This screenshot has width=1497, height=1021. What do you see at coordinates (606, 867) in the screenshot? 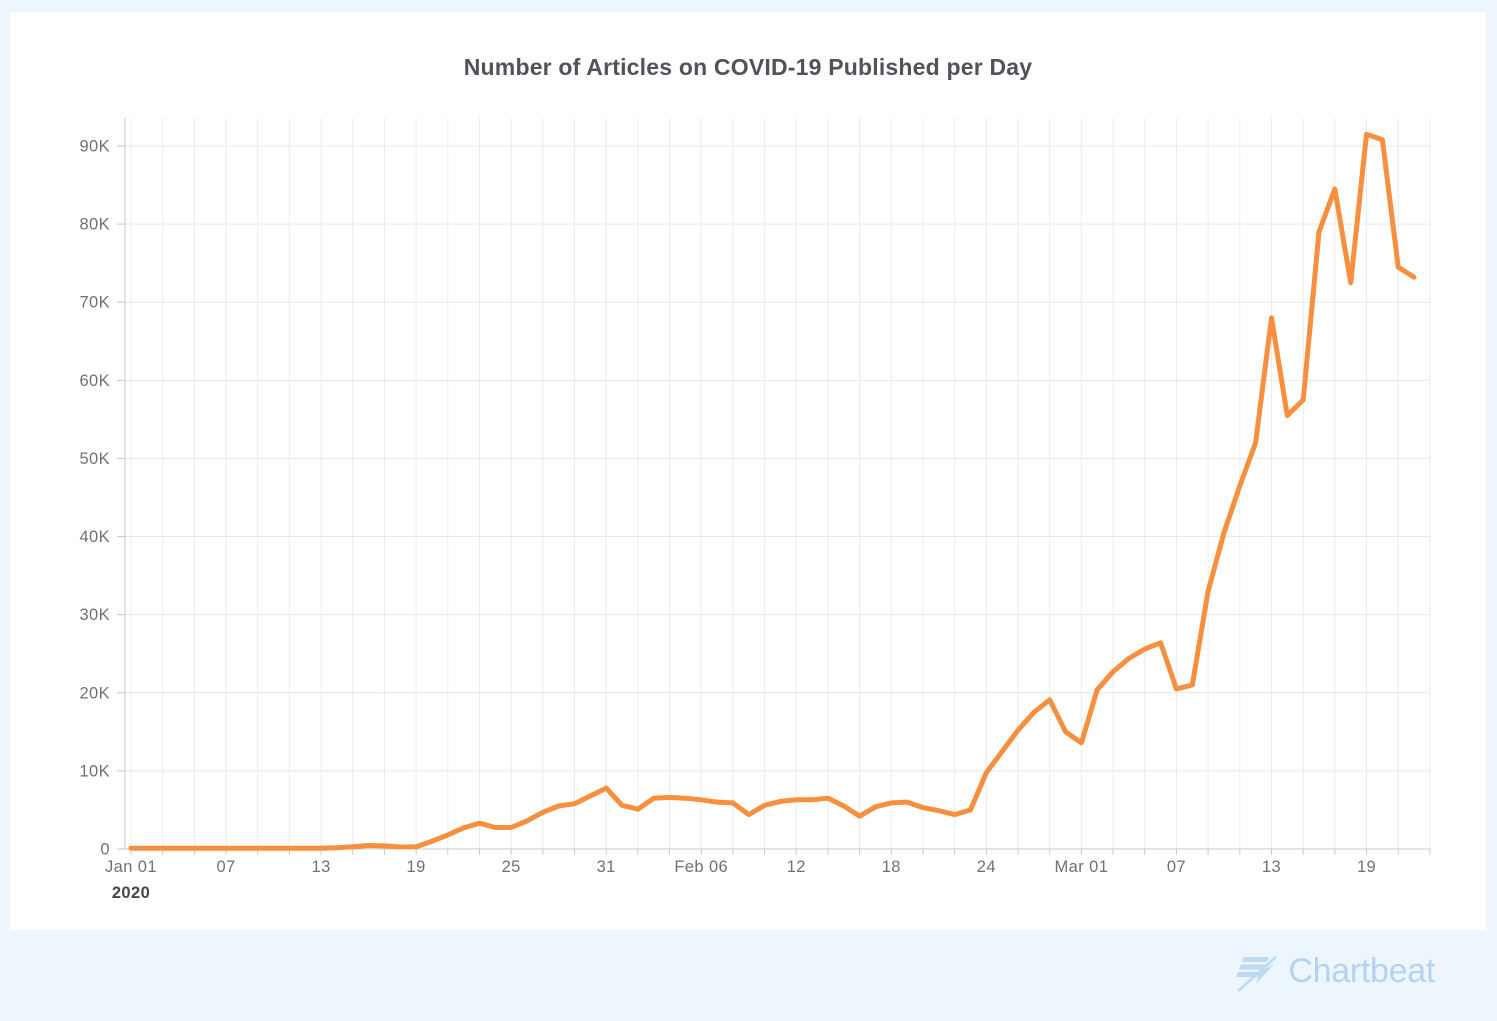
I see `x-tick-label: 31` at bounding box center [606, 867].